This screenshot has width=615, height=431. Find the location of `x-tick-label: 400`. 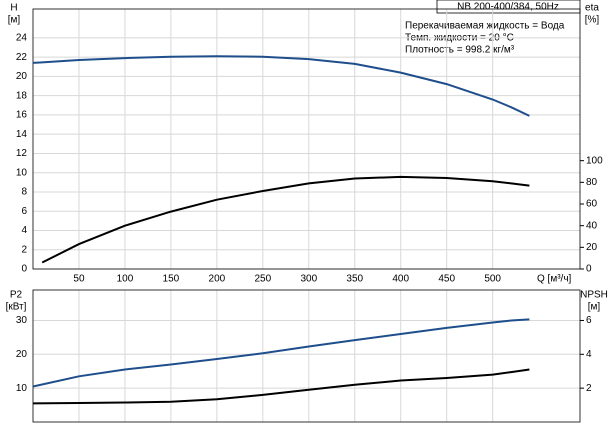

x-tick-label: 400 is located at coordinates (400, 279).